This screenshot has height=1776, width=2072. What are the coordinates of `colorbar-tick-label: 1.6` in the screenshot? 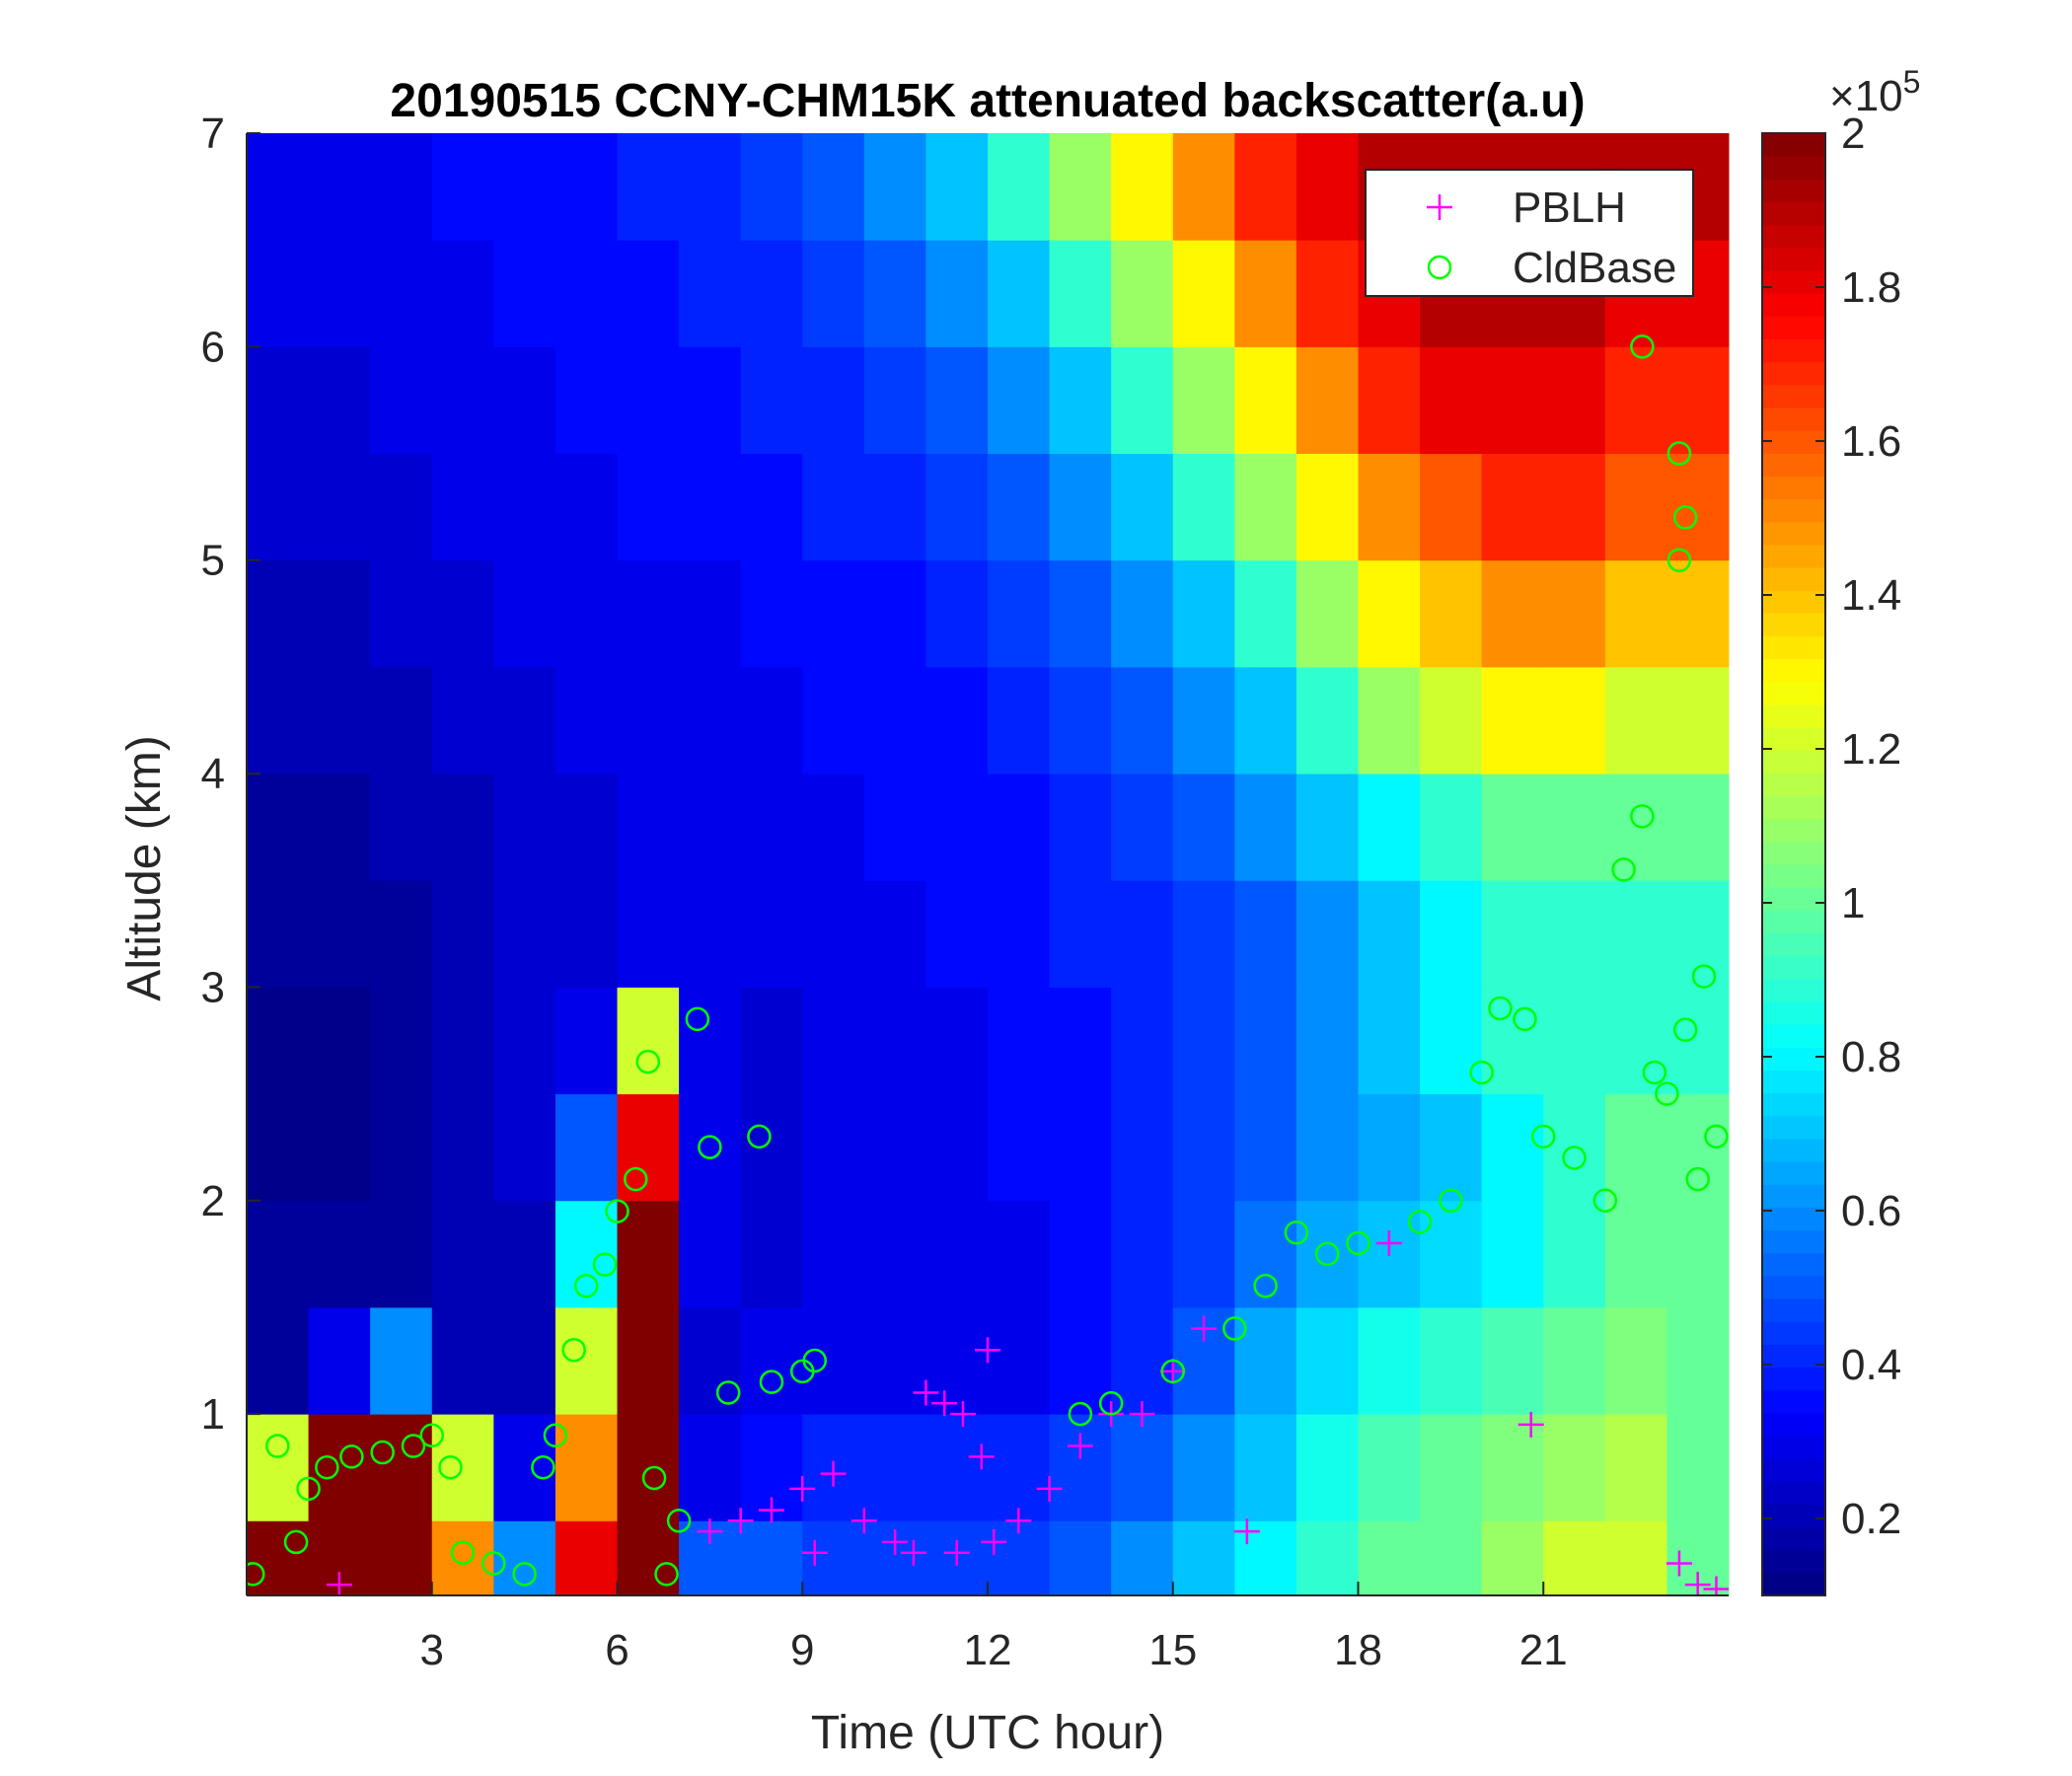 It's located at (1871, 442).